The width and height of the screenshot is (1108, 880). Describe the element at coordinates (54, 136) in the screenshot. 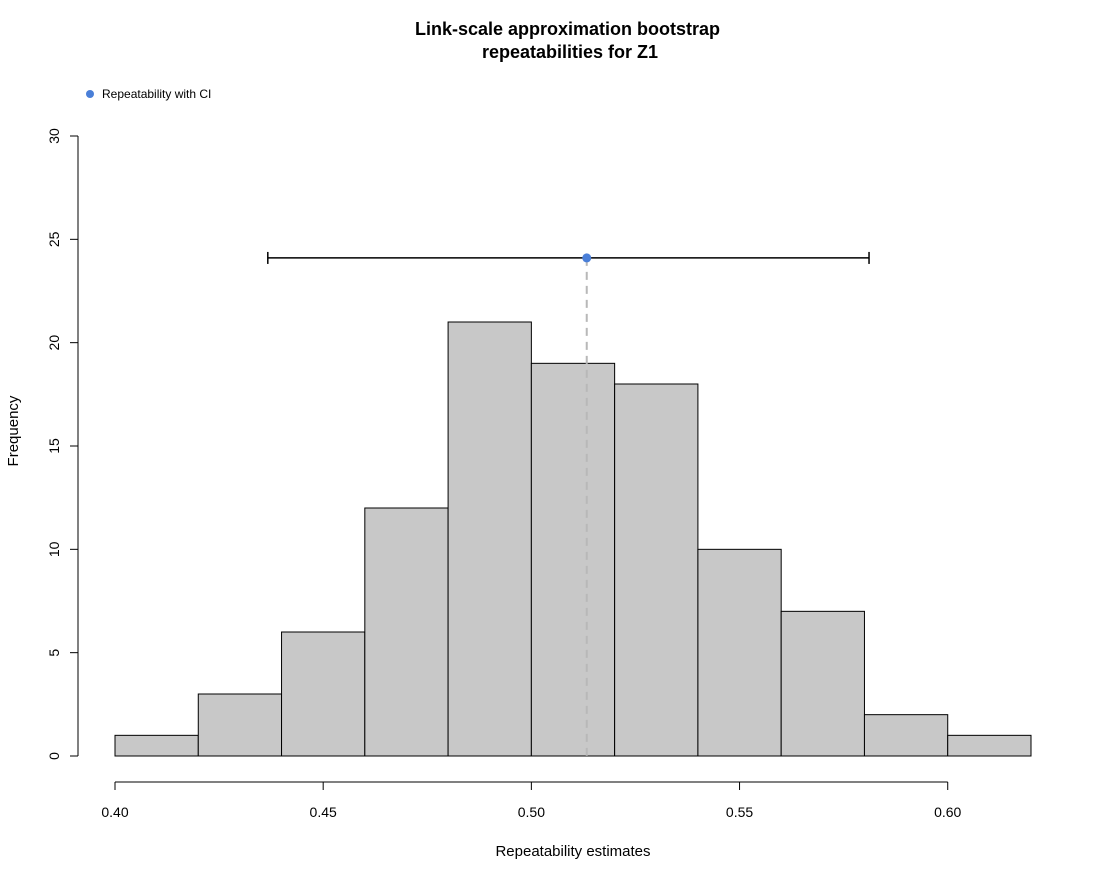

I see `y-tick-label-7: 30` at that location.